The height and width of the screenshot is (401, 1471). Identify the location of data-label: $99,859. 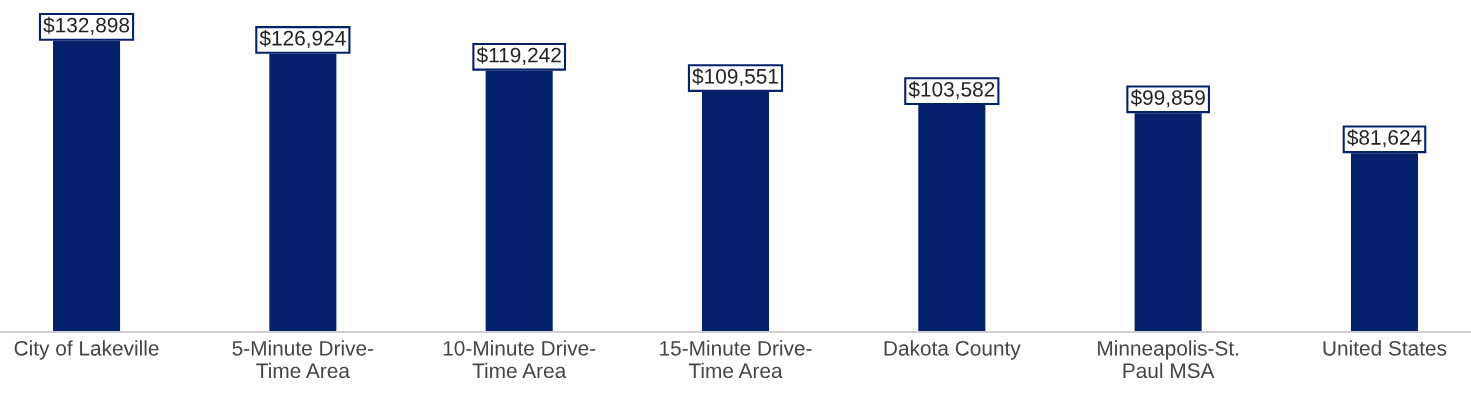
(1167, 98).